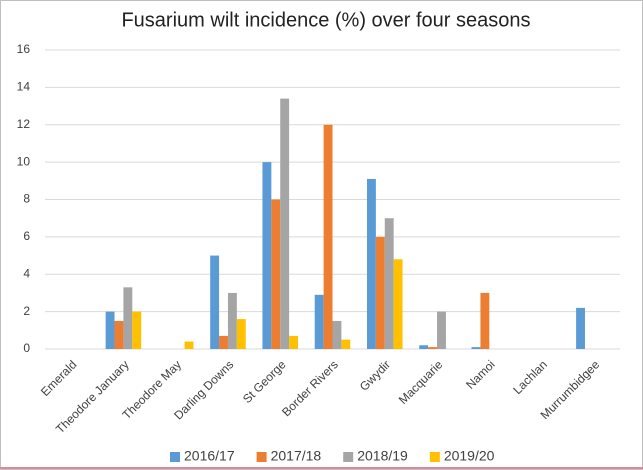  What do you see at coordinates (209, 456) in the screenshot?
I see `legend-label: 2016/17` at bounding box center [209, 456].